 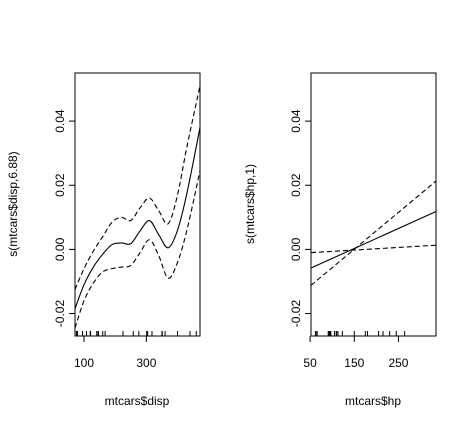 What do you see at coordinates (356, 353) in the screenshot?
I see `x-ticks: 50 150 250` at bounding box center [356, 353].